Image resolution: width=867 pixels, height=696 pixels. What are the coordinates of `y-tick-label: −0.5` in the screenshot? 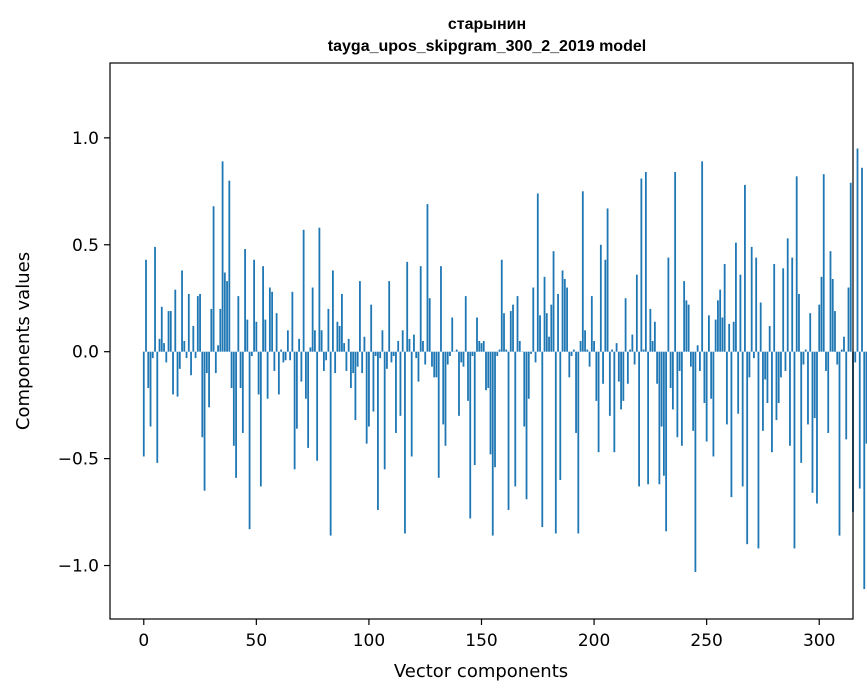 It's located at (78, 460).